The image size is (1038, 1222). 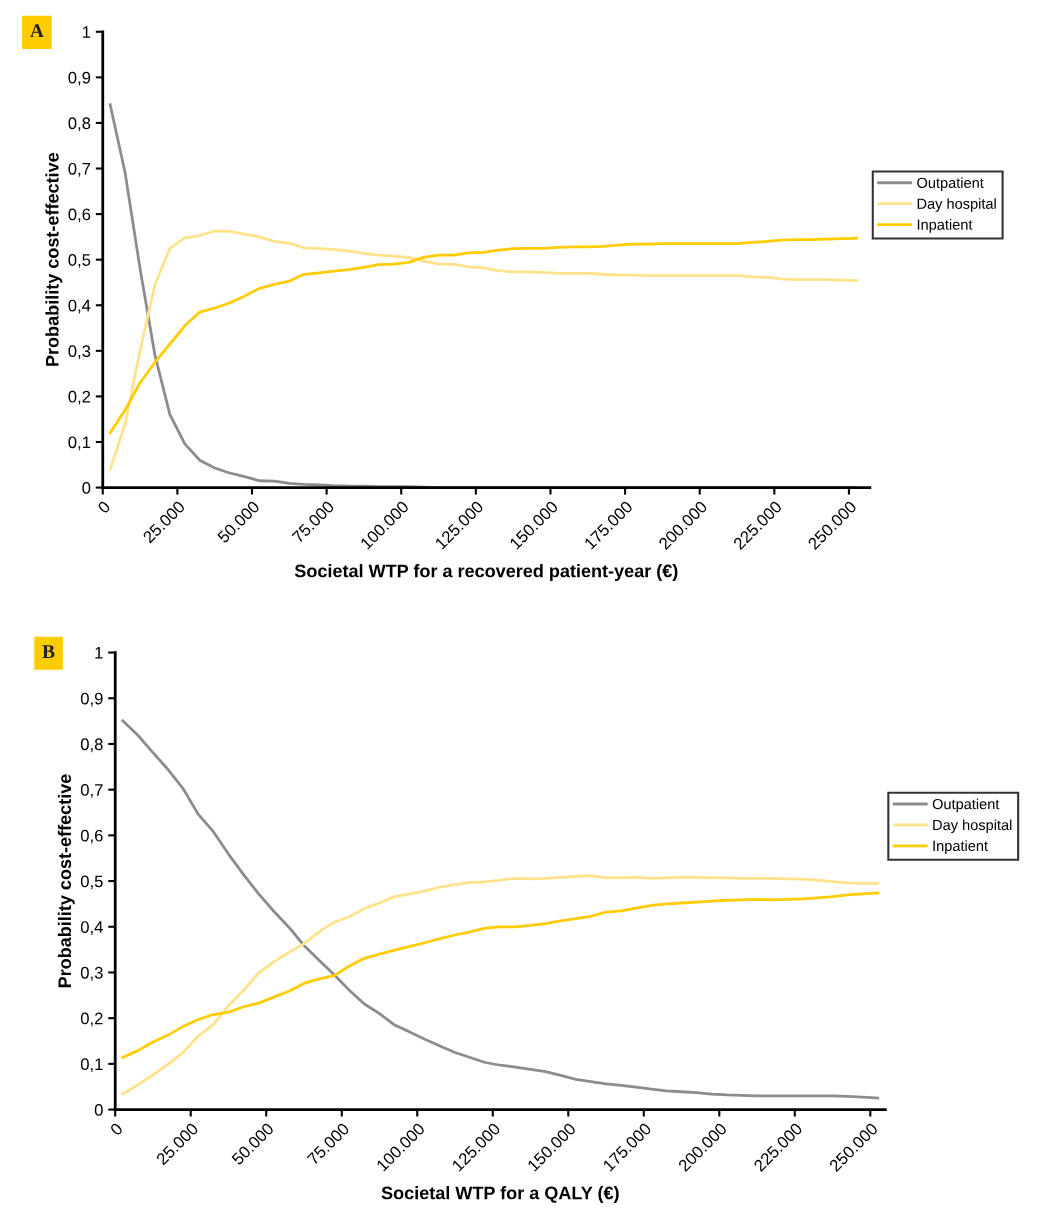 What do you see at coordinates (486, 572) in the screenshot?
I see `x-axis-title: Societal WTP for a recovered patient-year (€)` at bounding box center [486, 572].